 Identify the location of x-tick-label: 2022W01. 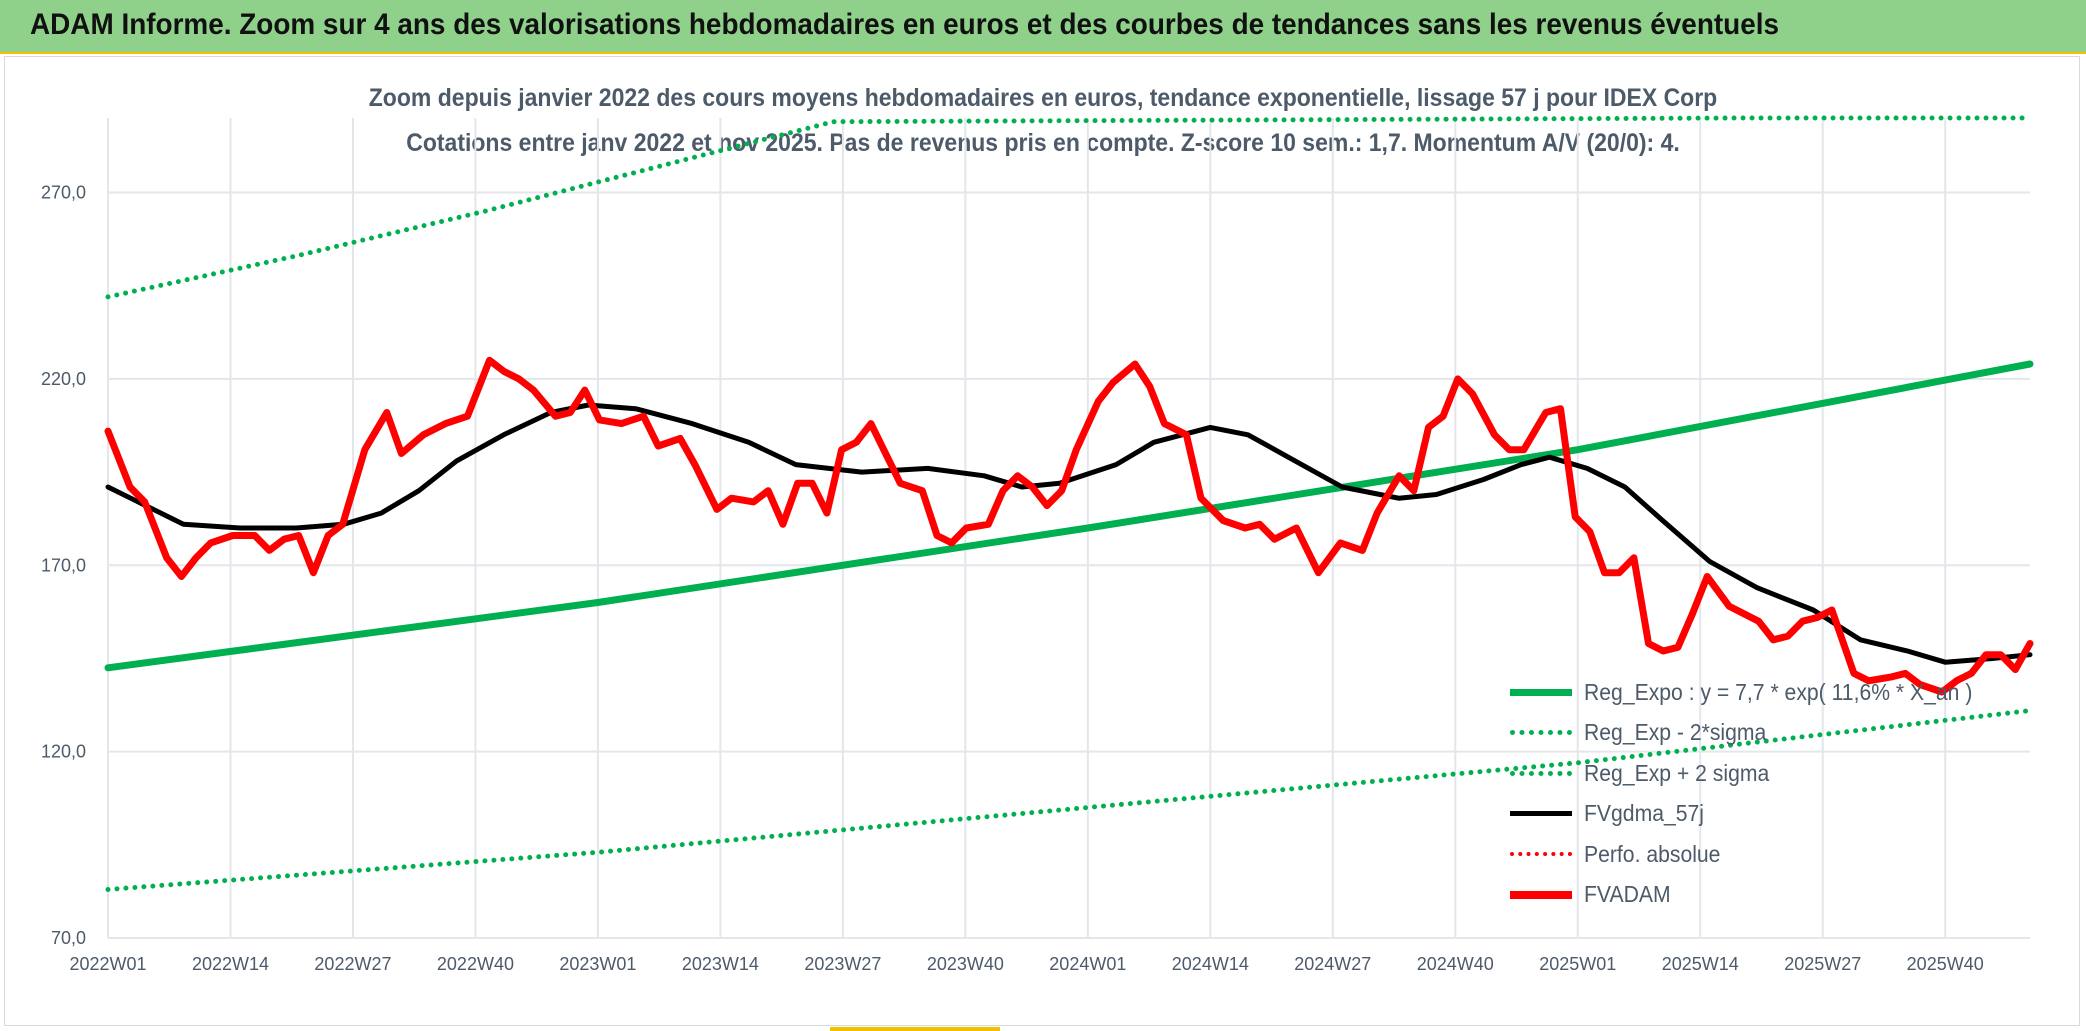
(107, 964).